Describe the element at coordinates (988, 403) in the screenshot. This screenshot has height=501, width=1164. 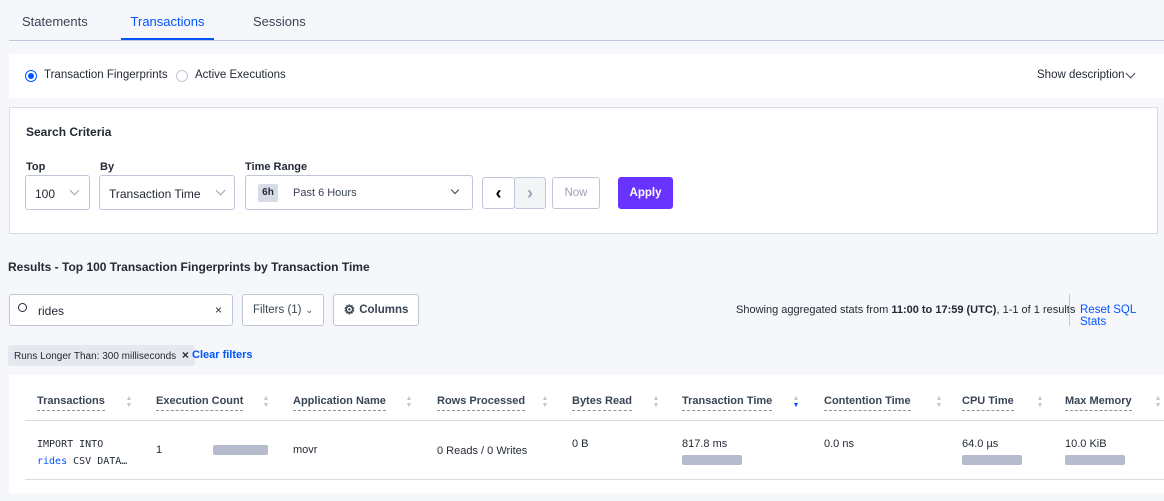
I see `column-header-cpu-time: CPU Time` at that location.